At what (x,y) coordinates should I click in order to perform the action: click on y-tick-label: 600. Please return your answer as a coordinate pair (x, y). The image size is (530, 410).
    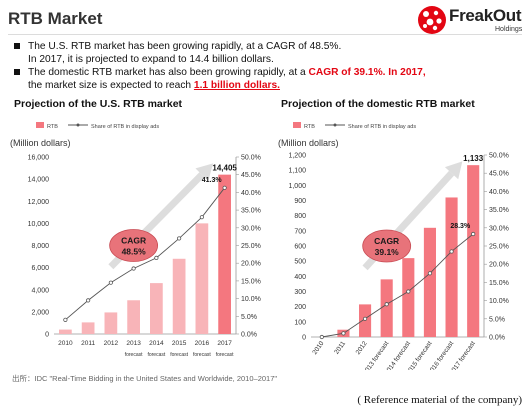
    Looking at the image, I should click on (300, 247).